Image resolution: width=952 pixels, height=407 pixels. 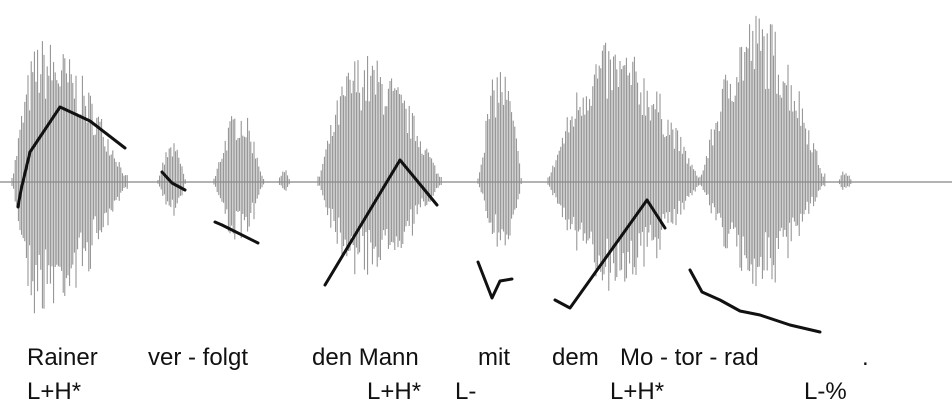 I want to click on word: mit, so click(x=494, y=357).